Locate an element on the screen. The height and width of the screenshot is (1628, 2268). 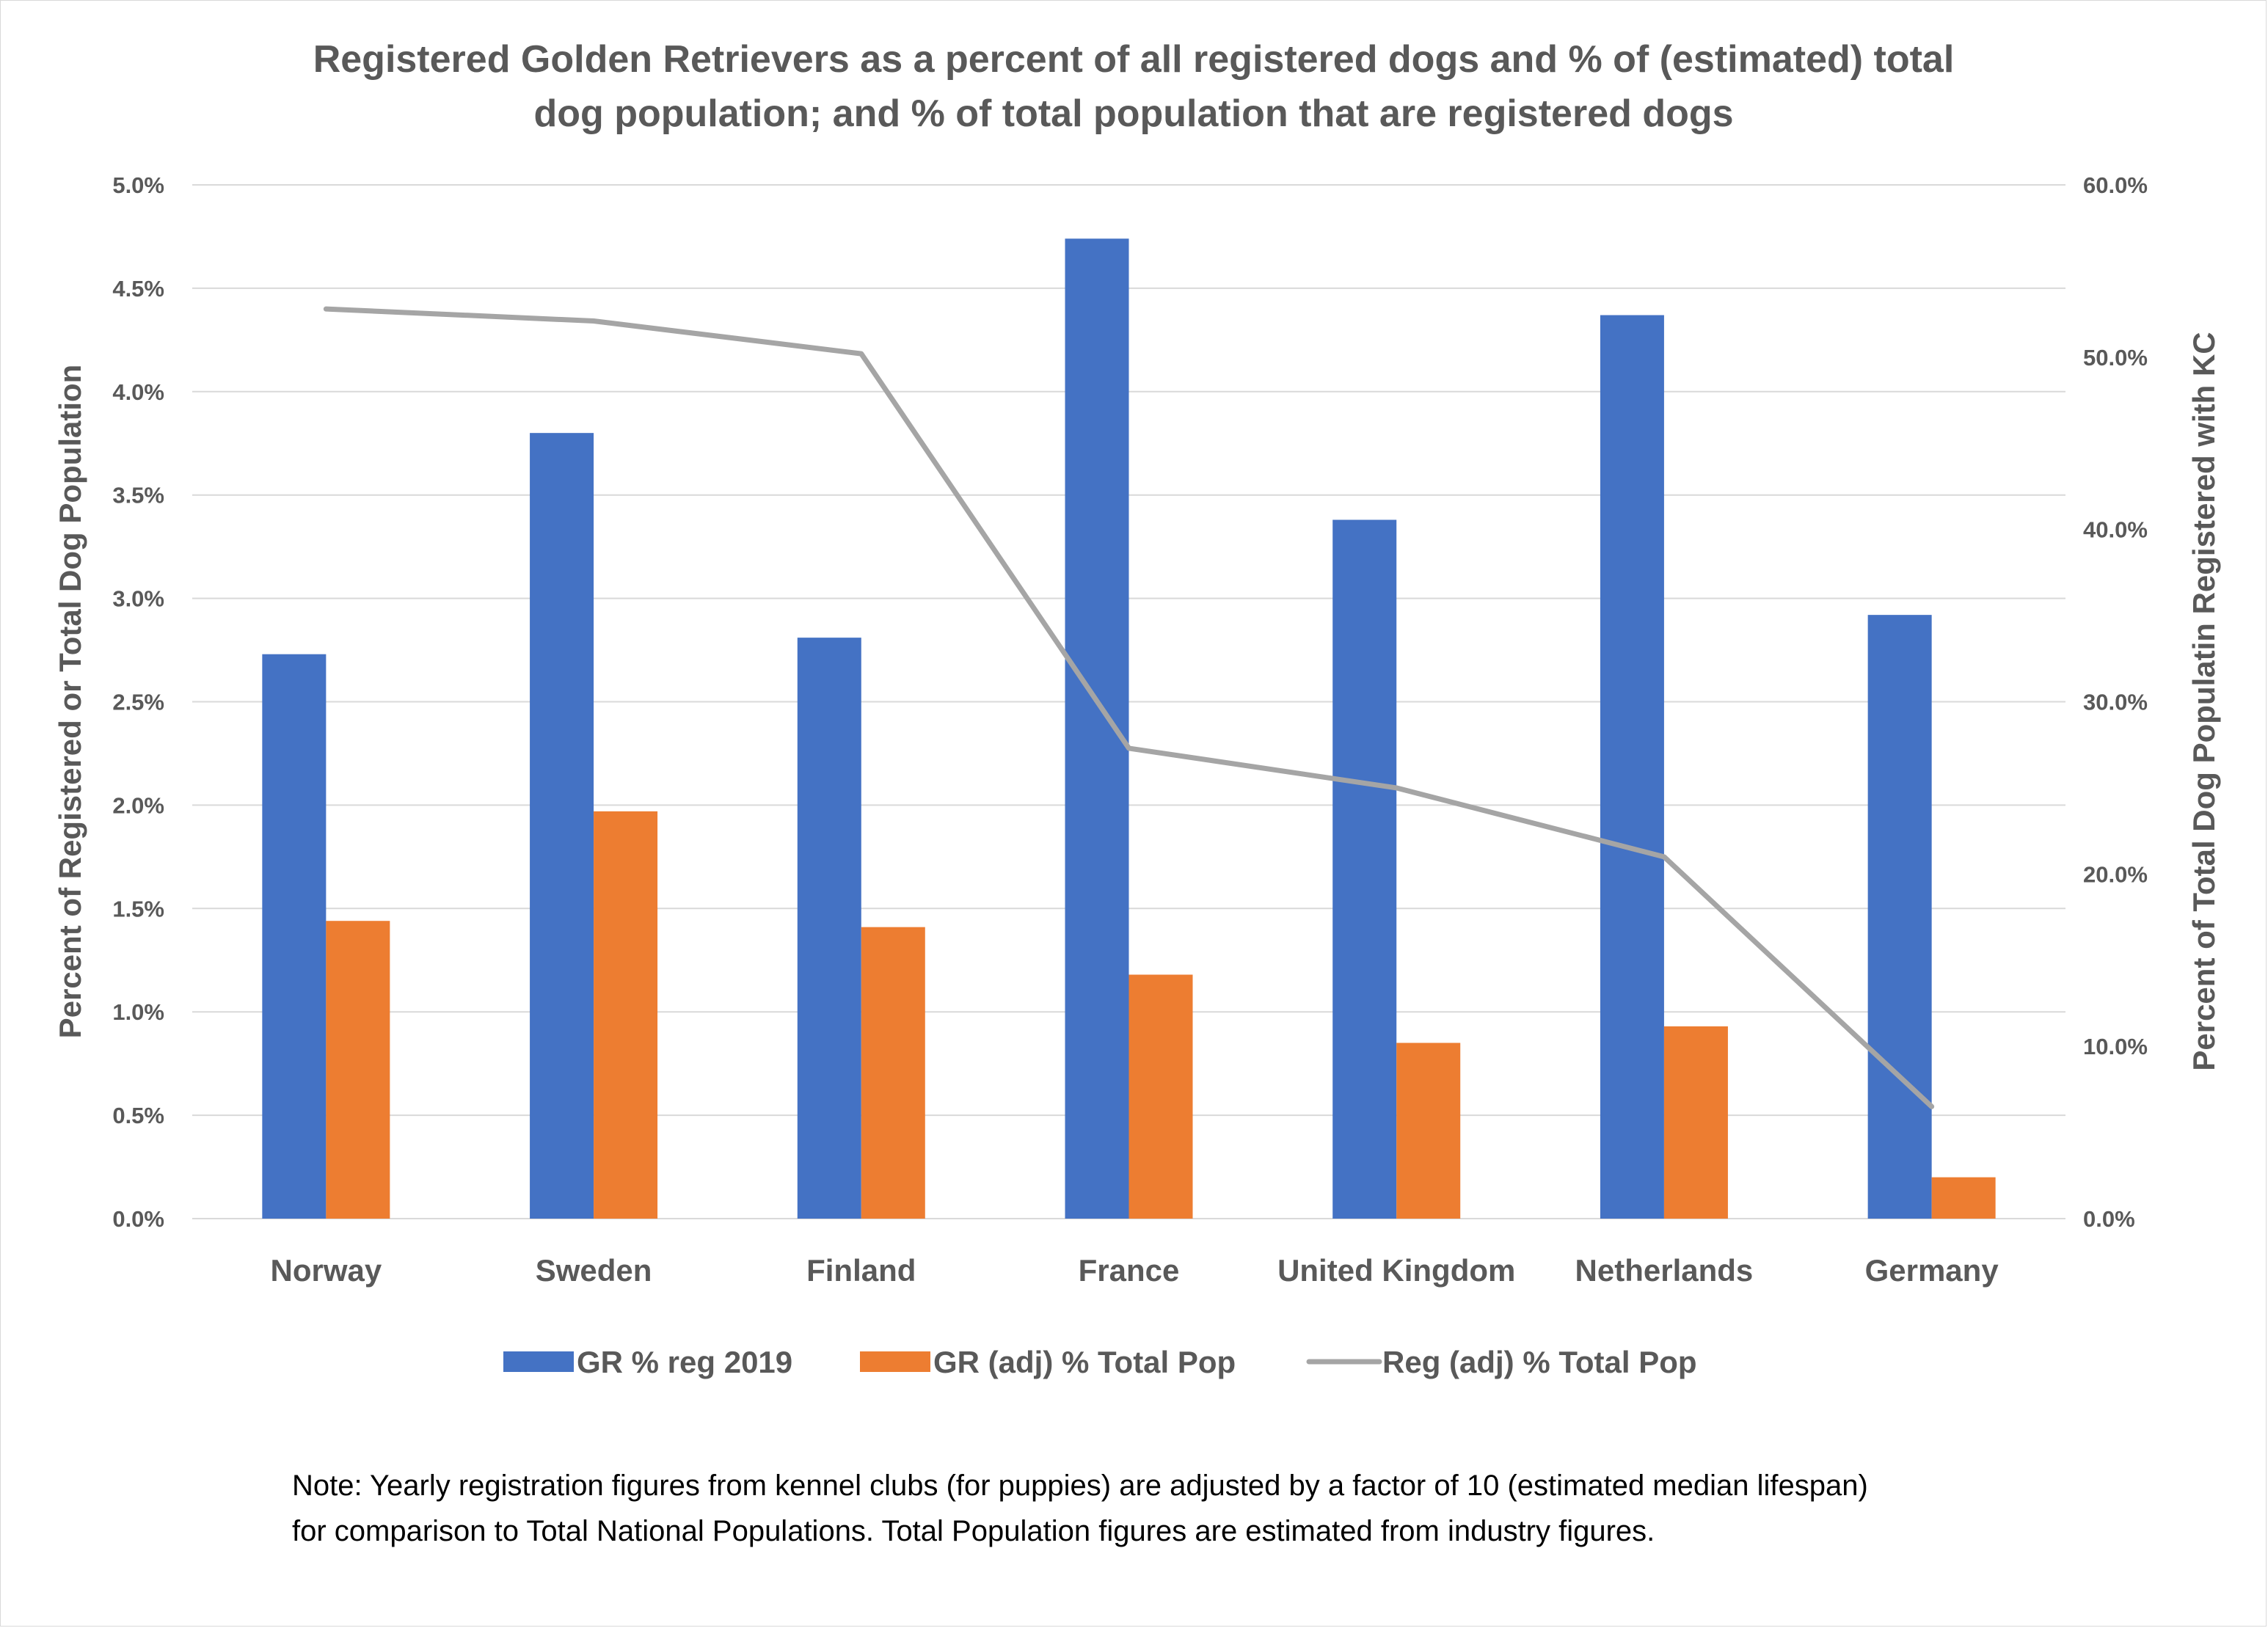
right-tick-label: 10.0% is located at coordinates (2115, 1046).